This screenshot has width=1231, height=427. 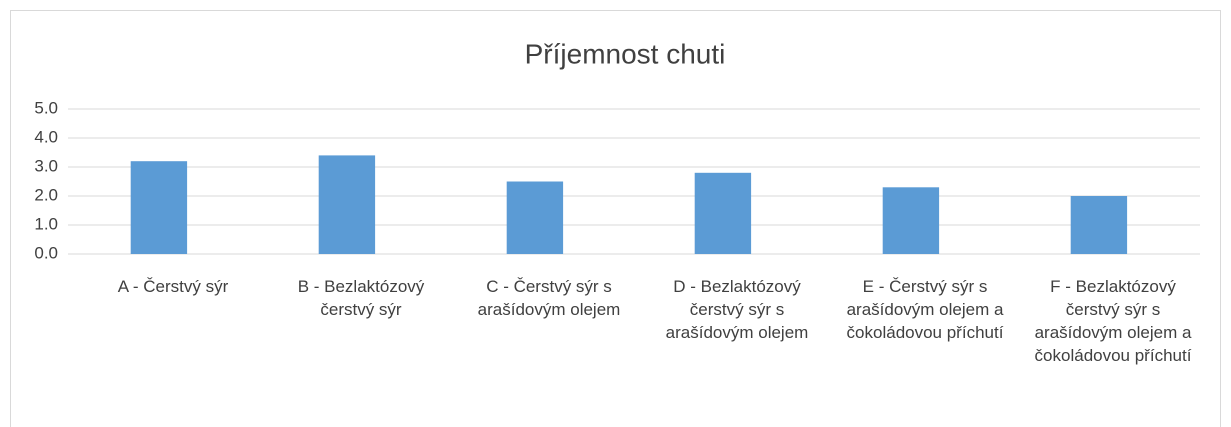 What do you see at coordinates (625, 53) in the screenshot?
I see `chart-title: Příjemnost chuti` at bounding box center [625, 53].